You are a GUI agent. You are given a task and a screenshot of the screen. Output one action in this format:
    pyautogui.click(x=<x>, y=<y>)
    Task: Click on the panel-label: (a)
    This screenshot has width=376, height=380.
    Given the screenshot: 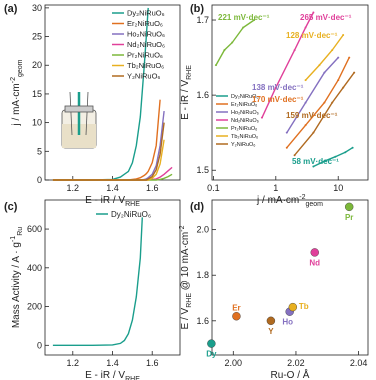 What is the action you would take?
    pyautogui.click(x=11, y=9)
    